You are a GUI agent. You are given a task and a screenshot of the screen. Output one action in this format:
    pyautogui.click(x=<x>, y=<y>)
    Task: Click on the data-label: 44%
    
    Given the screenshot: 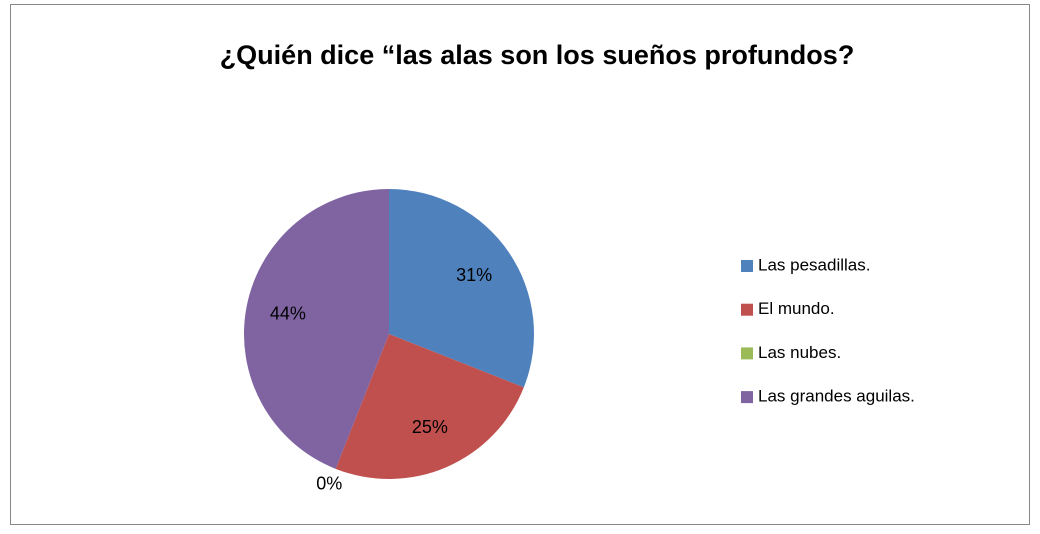 What is the action you would take?
    pyautogui.click(x=288, y=313)
    